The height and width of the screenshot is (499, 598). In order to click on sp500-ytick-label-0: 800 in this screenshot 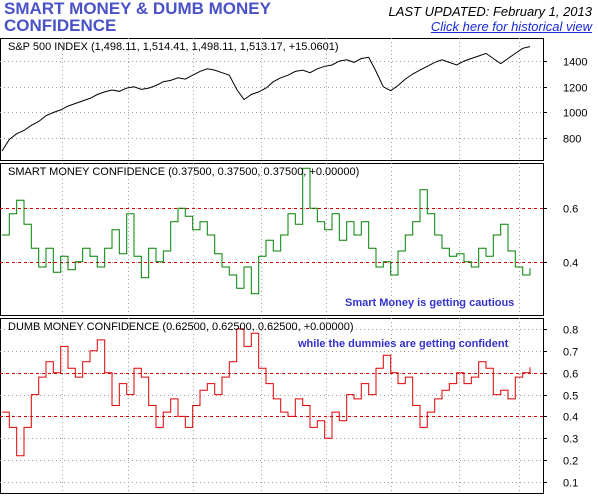, I will do `click(572, 140)`.